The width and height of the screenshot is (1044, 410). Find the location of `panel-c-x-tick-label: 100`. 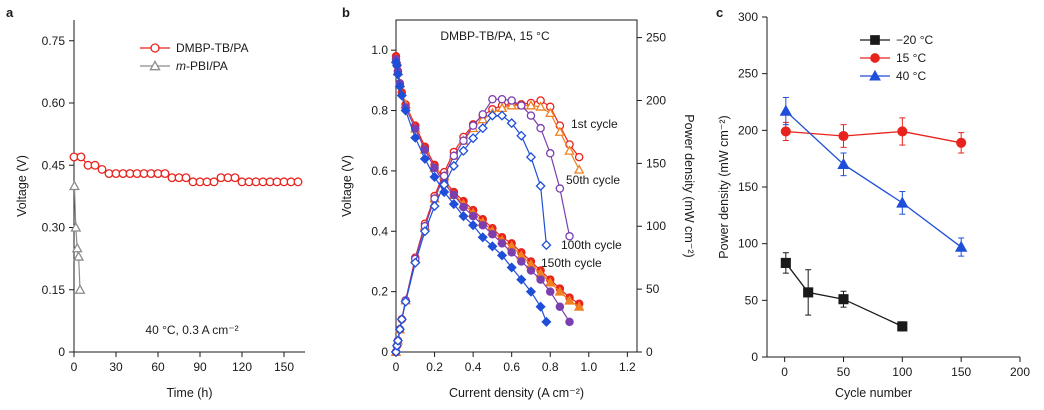

panel-c-x-tick-label: 100 is located at coordinates (902, 372).